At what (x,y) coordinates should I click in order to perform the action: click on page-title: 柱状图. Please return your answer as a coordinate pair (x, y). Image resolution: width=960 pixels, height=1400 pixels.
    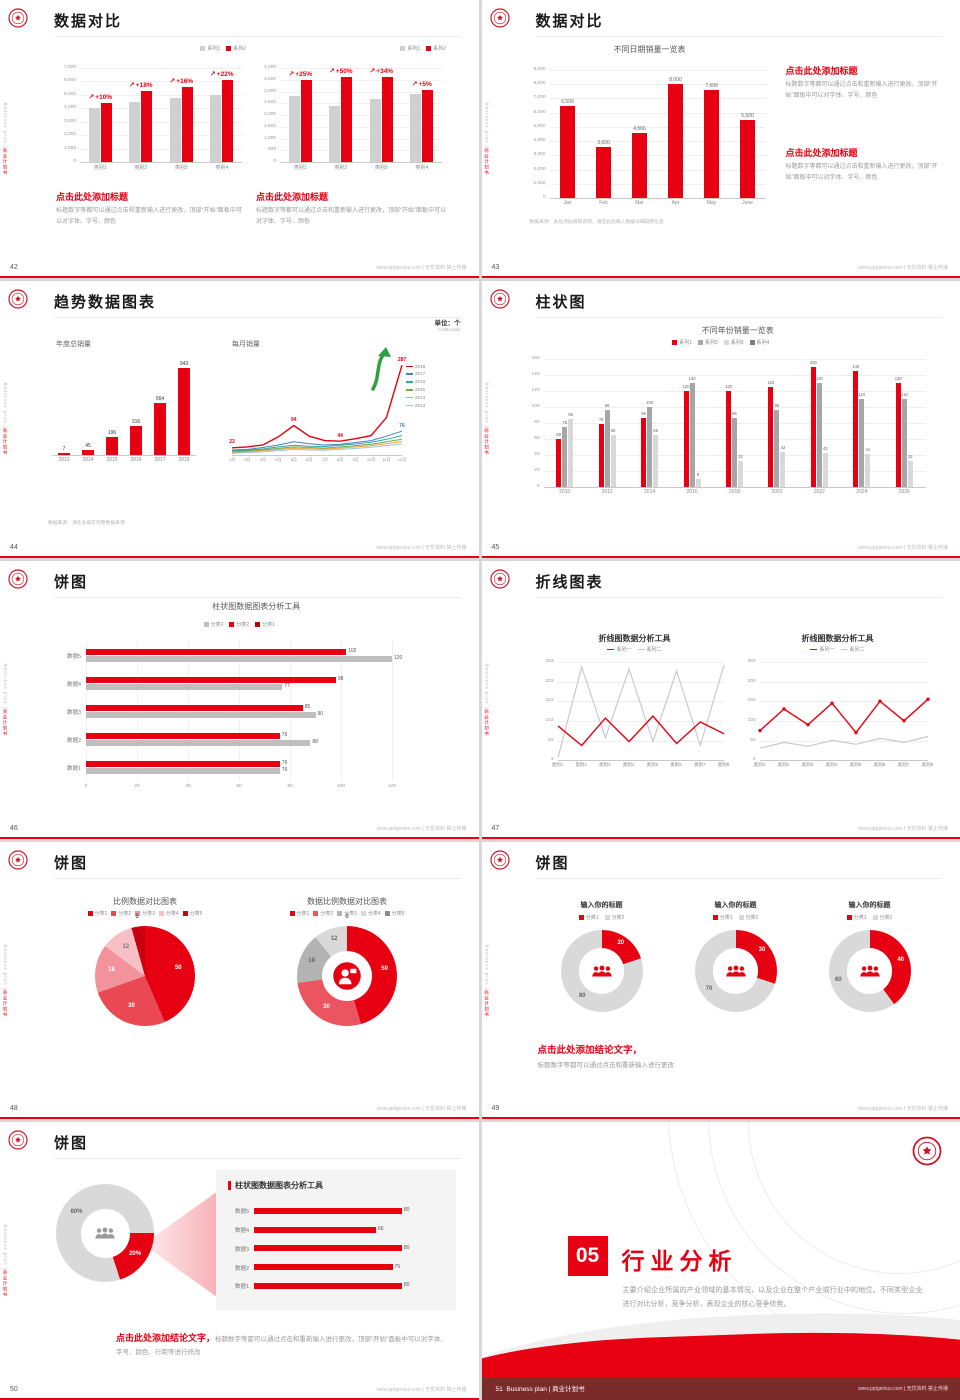
    Looking at the image, I should click on (561, 302).